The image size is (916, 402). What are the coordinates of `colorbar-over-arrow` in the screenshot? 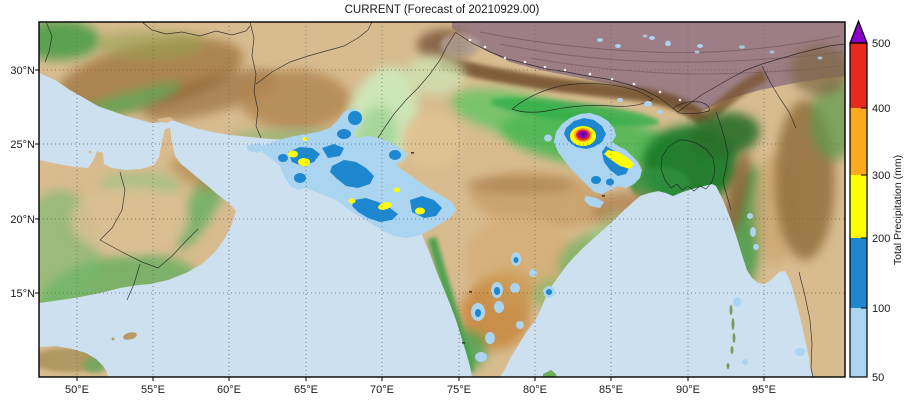 It's located at (858, 31).